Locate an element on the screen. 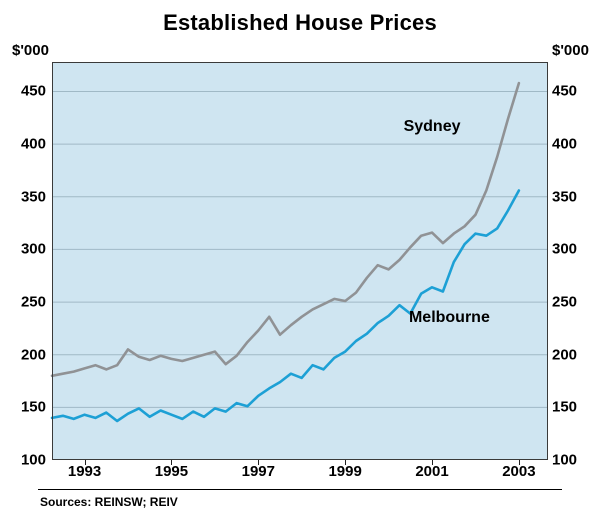 This screenshot has height=526, width=600. y-axis-label-right: 150 is located at coordinates (565, 407).